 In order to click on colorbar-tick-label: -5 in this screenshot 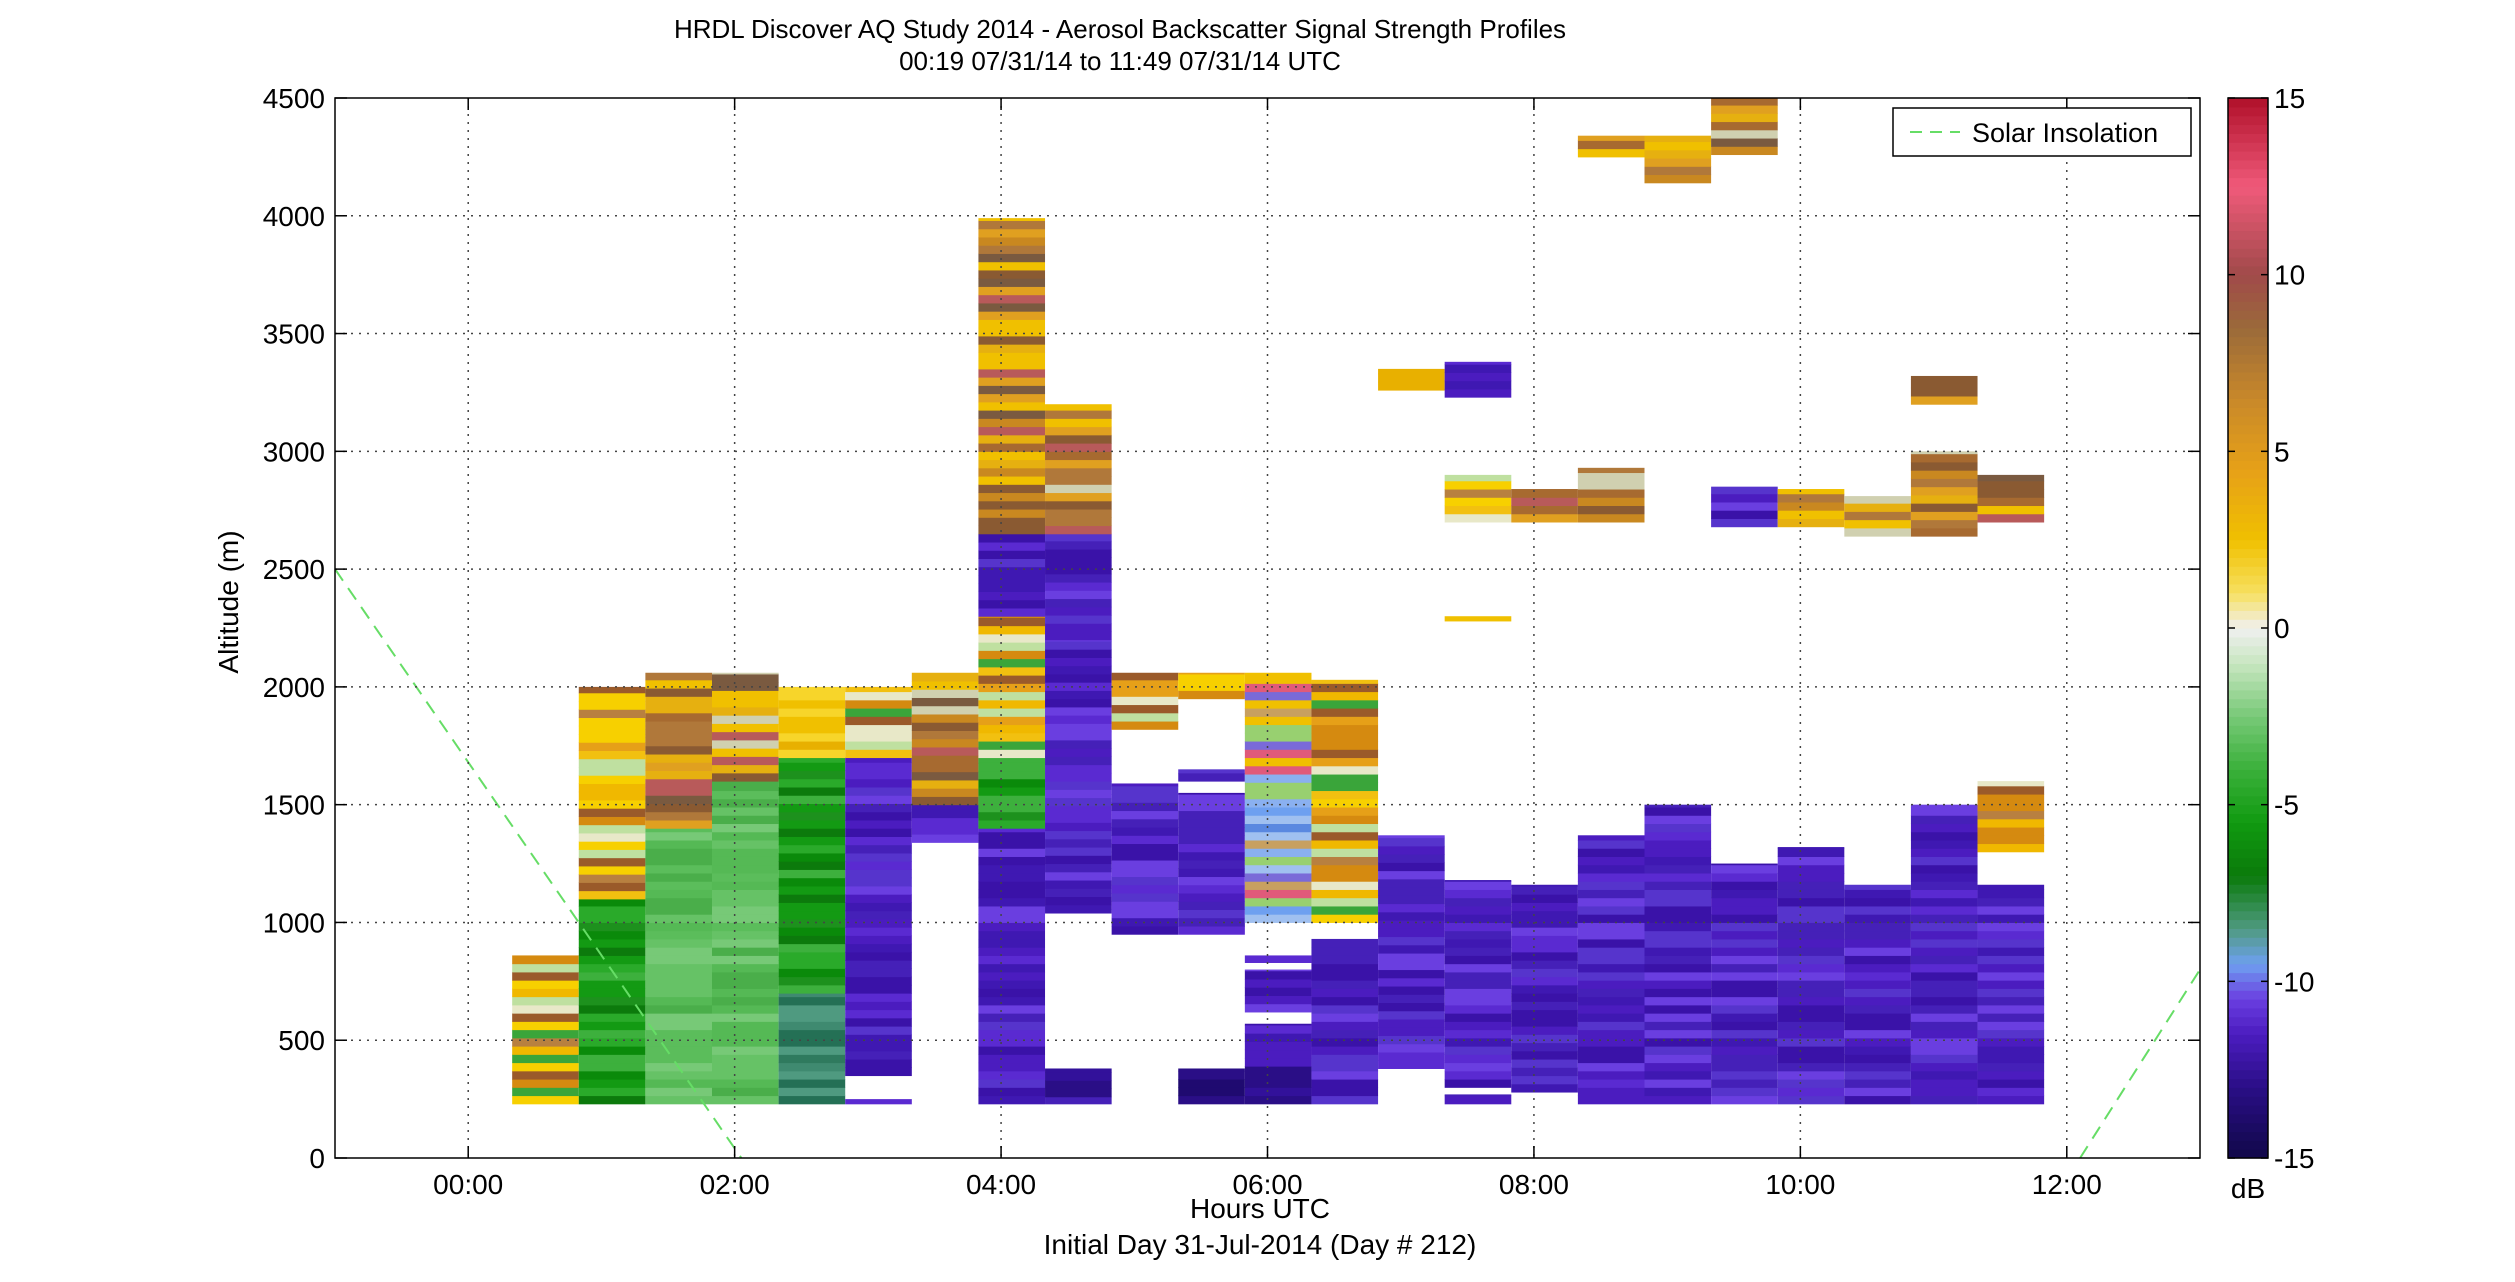, I will do `click(2286, 805)`.